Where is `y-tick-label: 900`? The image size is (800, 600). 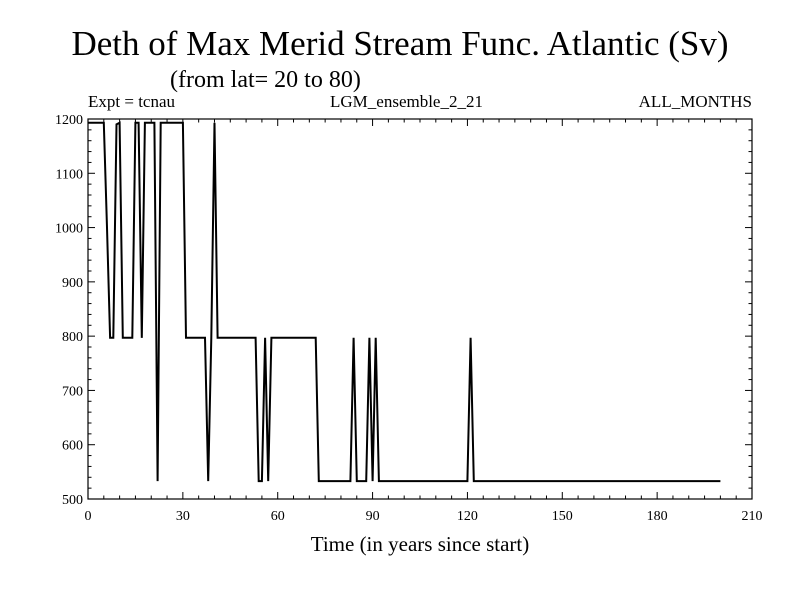 y-tick-label: 900 is located at coordinates (72, 283).